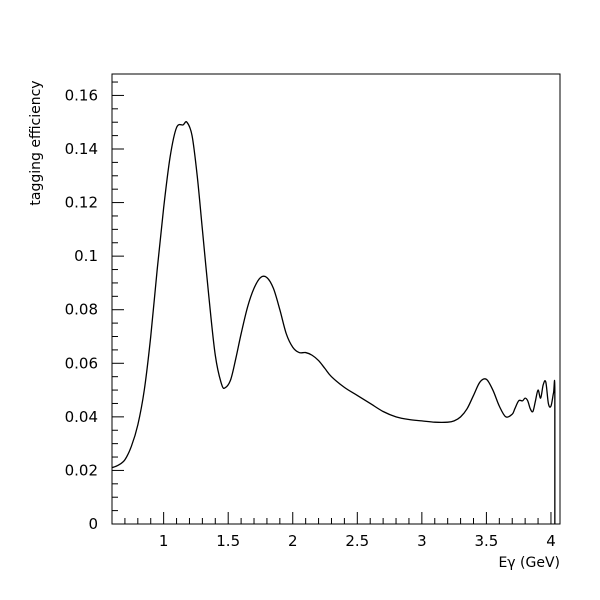 Image resolution: width=600 pixels, height=600 pixels. What do you see at coordinates (81, 95) in the screenshot?
I see `y-tick-label: 0.16` at bounding box center [81, 95].